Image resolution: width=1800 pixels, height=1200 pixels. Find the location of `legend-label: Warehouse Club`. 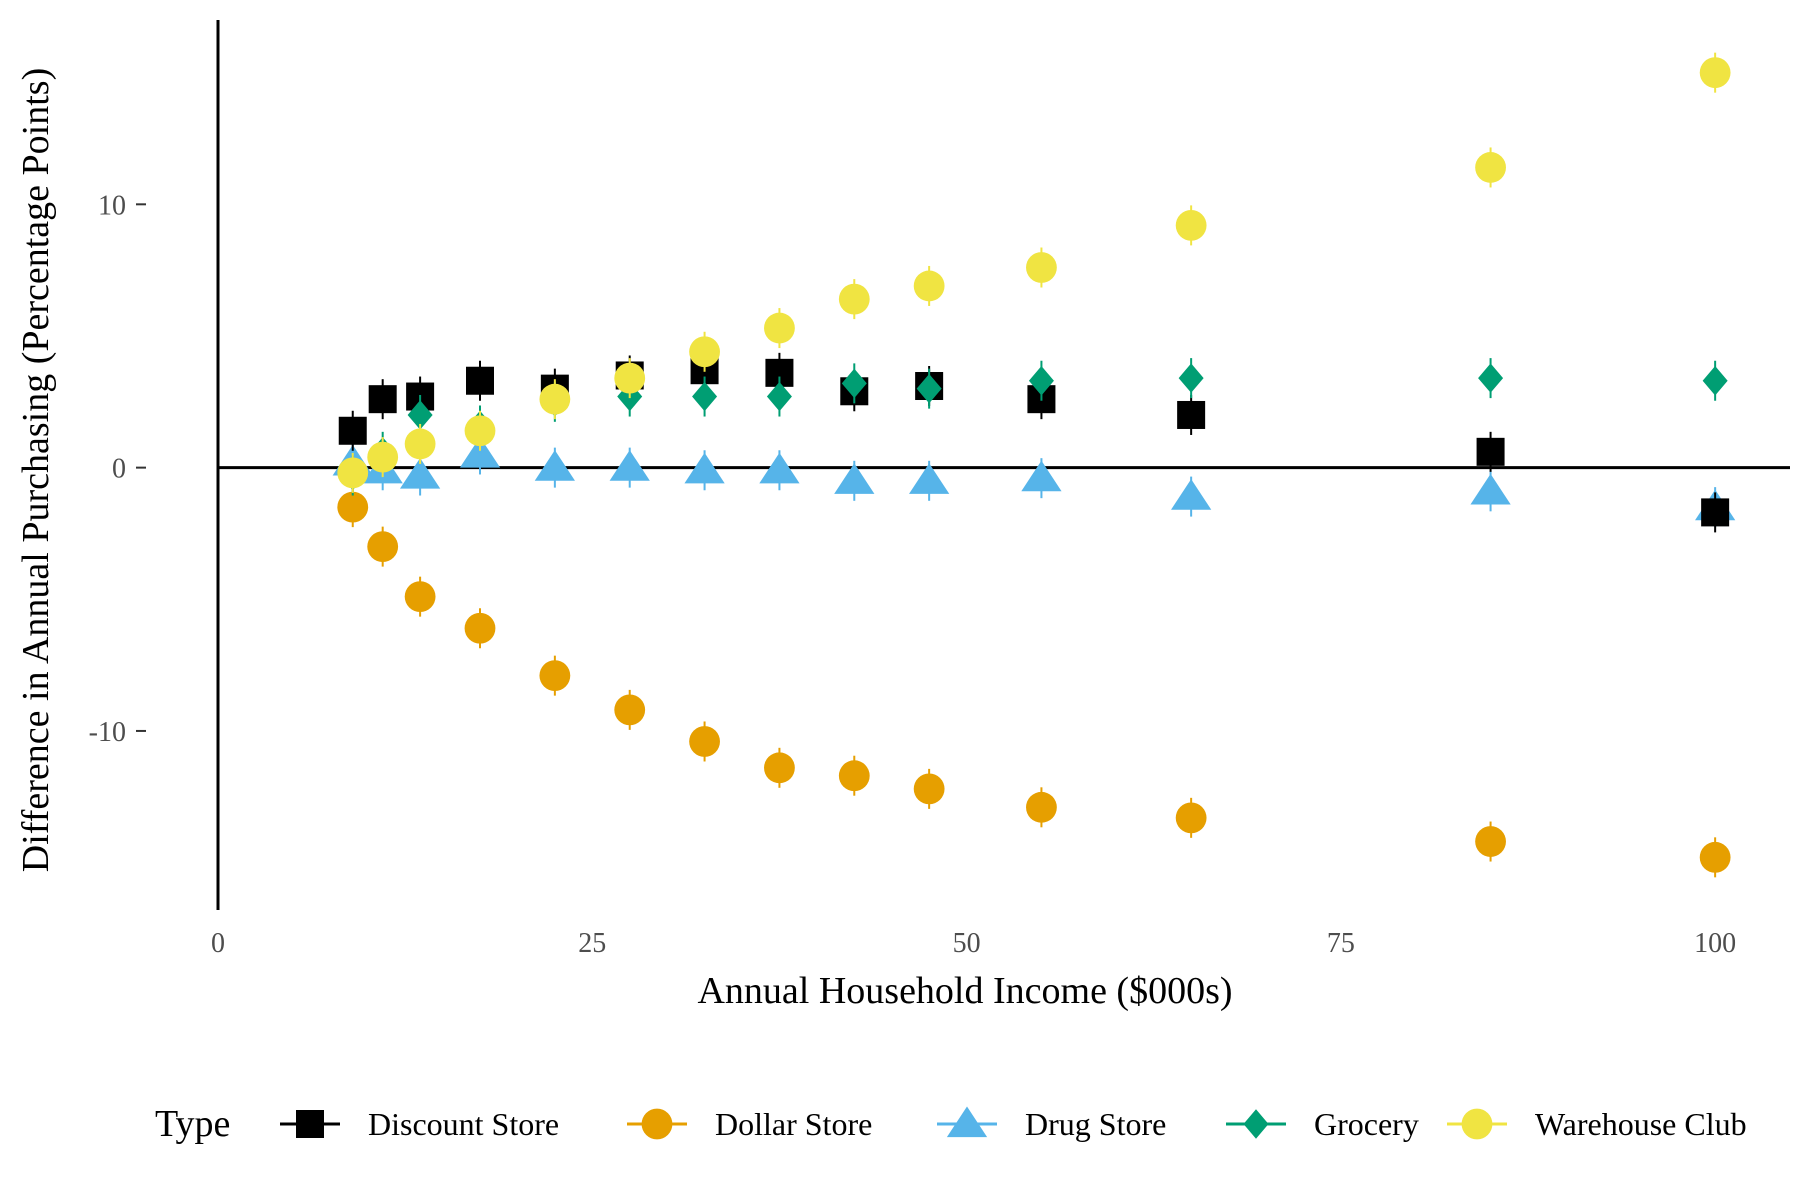

legend-label: Warehouse Club is located at coordinates (1641, 1124).